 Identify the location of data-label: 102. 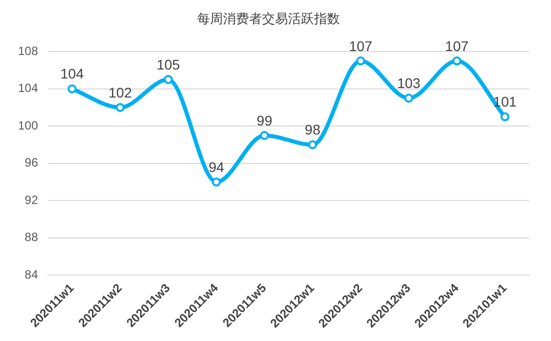
(120, 92).